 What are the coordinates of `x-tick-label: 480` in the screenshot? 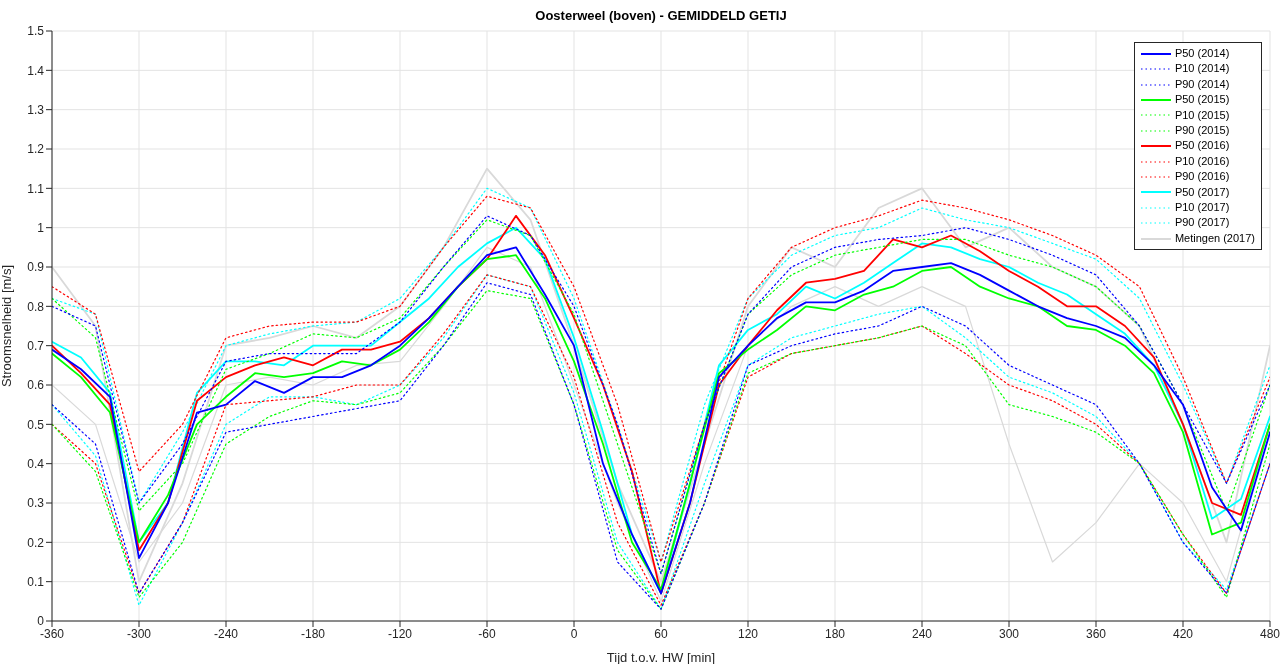 It's located at (1270, 633).